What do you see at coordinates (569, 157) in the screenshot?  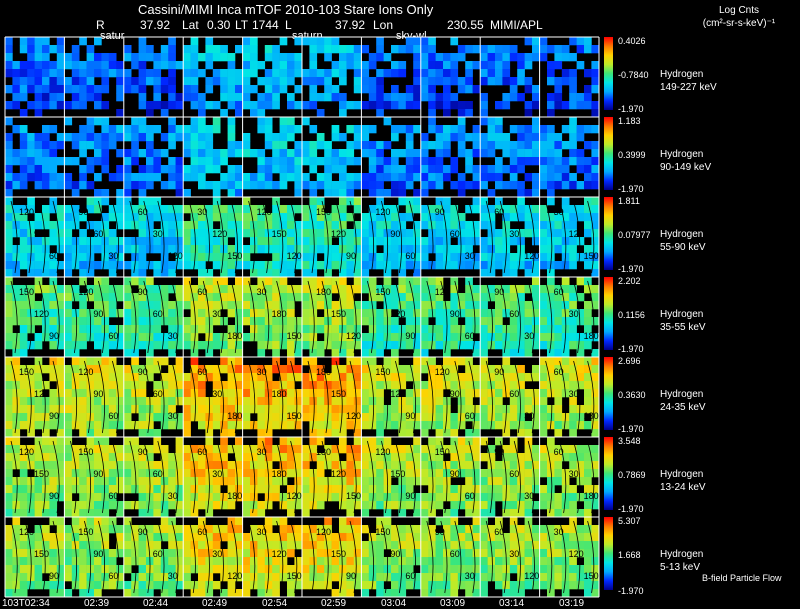 I see `heatmap-panel` at bounding box center [569, 157].